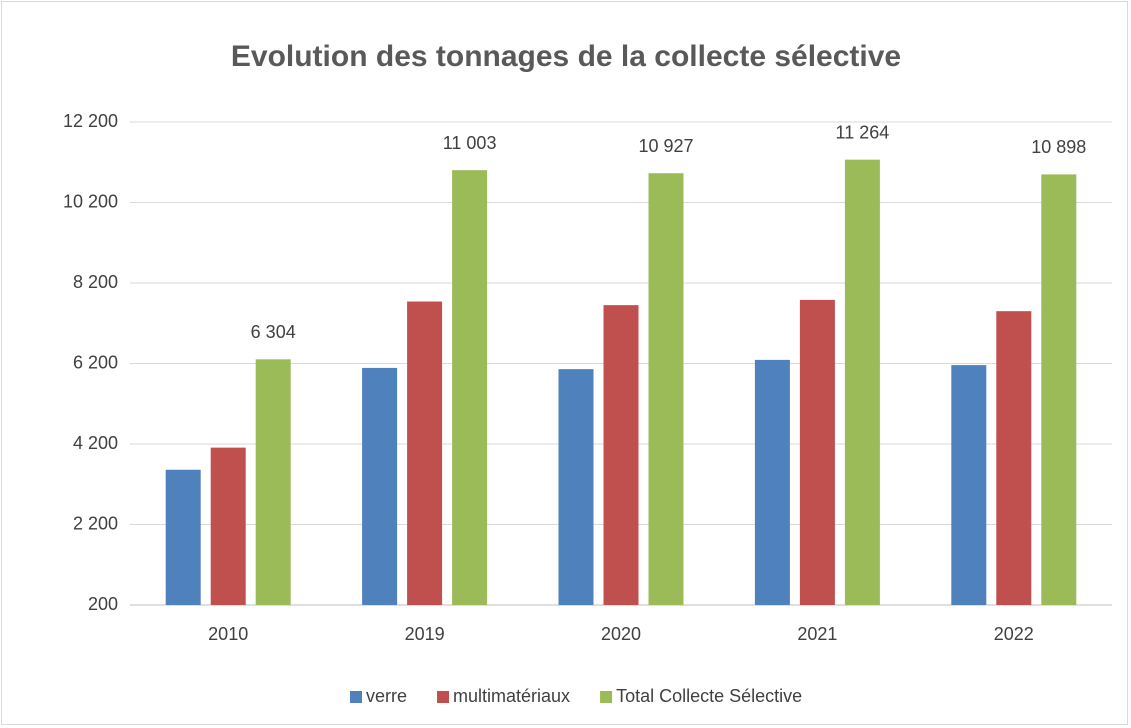 The width and height of the screenshot is (1131, 728). I want to click on y-tick-label: 4 200, so click(95, 443).